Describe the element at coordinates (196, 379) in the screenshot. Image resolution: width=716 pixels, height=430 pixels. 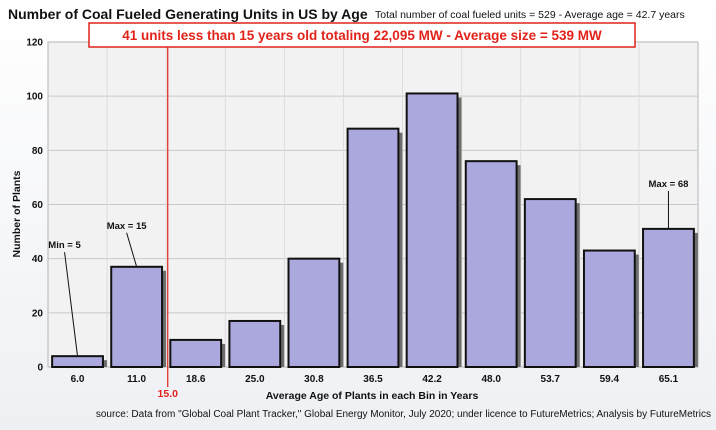
I see `x-tick-label: 18.6` at that location.